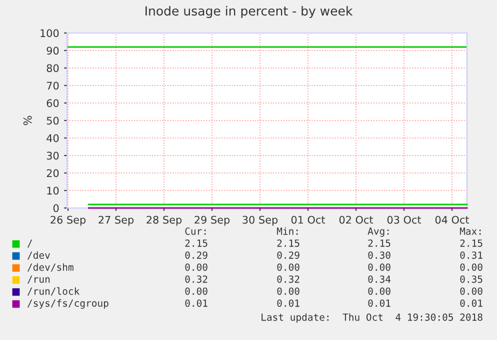 Image resolution: width=497 pixels, height=340 pixels. What do you see at coordinates (53, 190) in the screenshot?
I see `y-tick-label: 10` at bounding box center [53, 190].